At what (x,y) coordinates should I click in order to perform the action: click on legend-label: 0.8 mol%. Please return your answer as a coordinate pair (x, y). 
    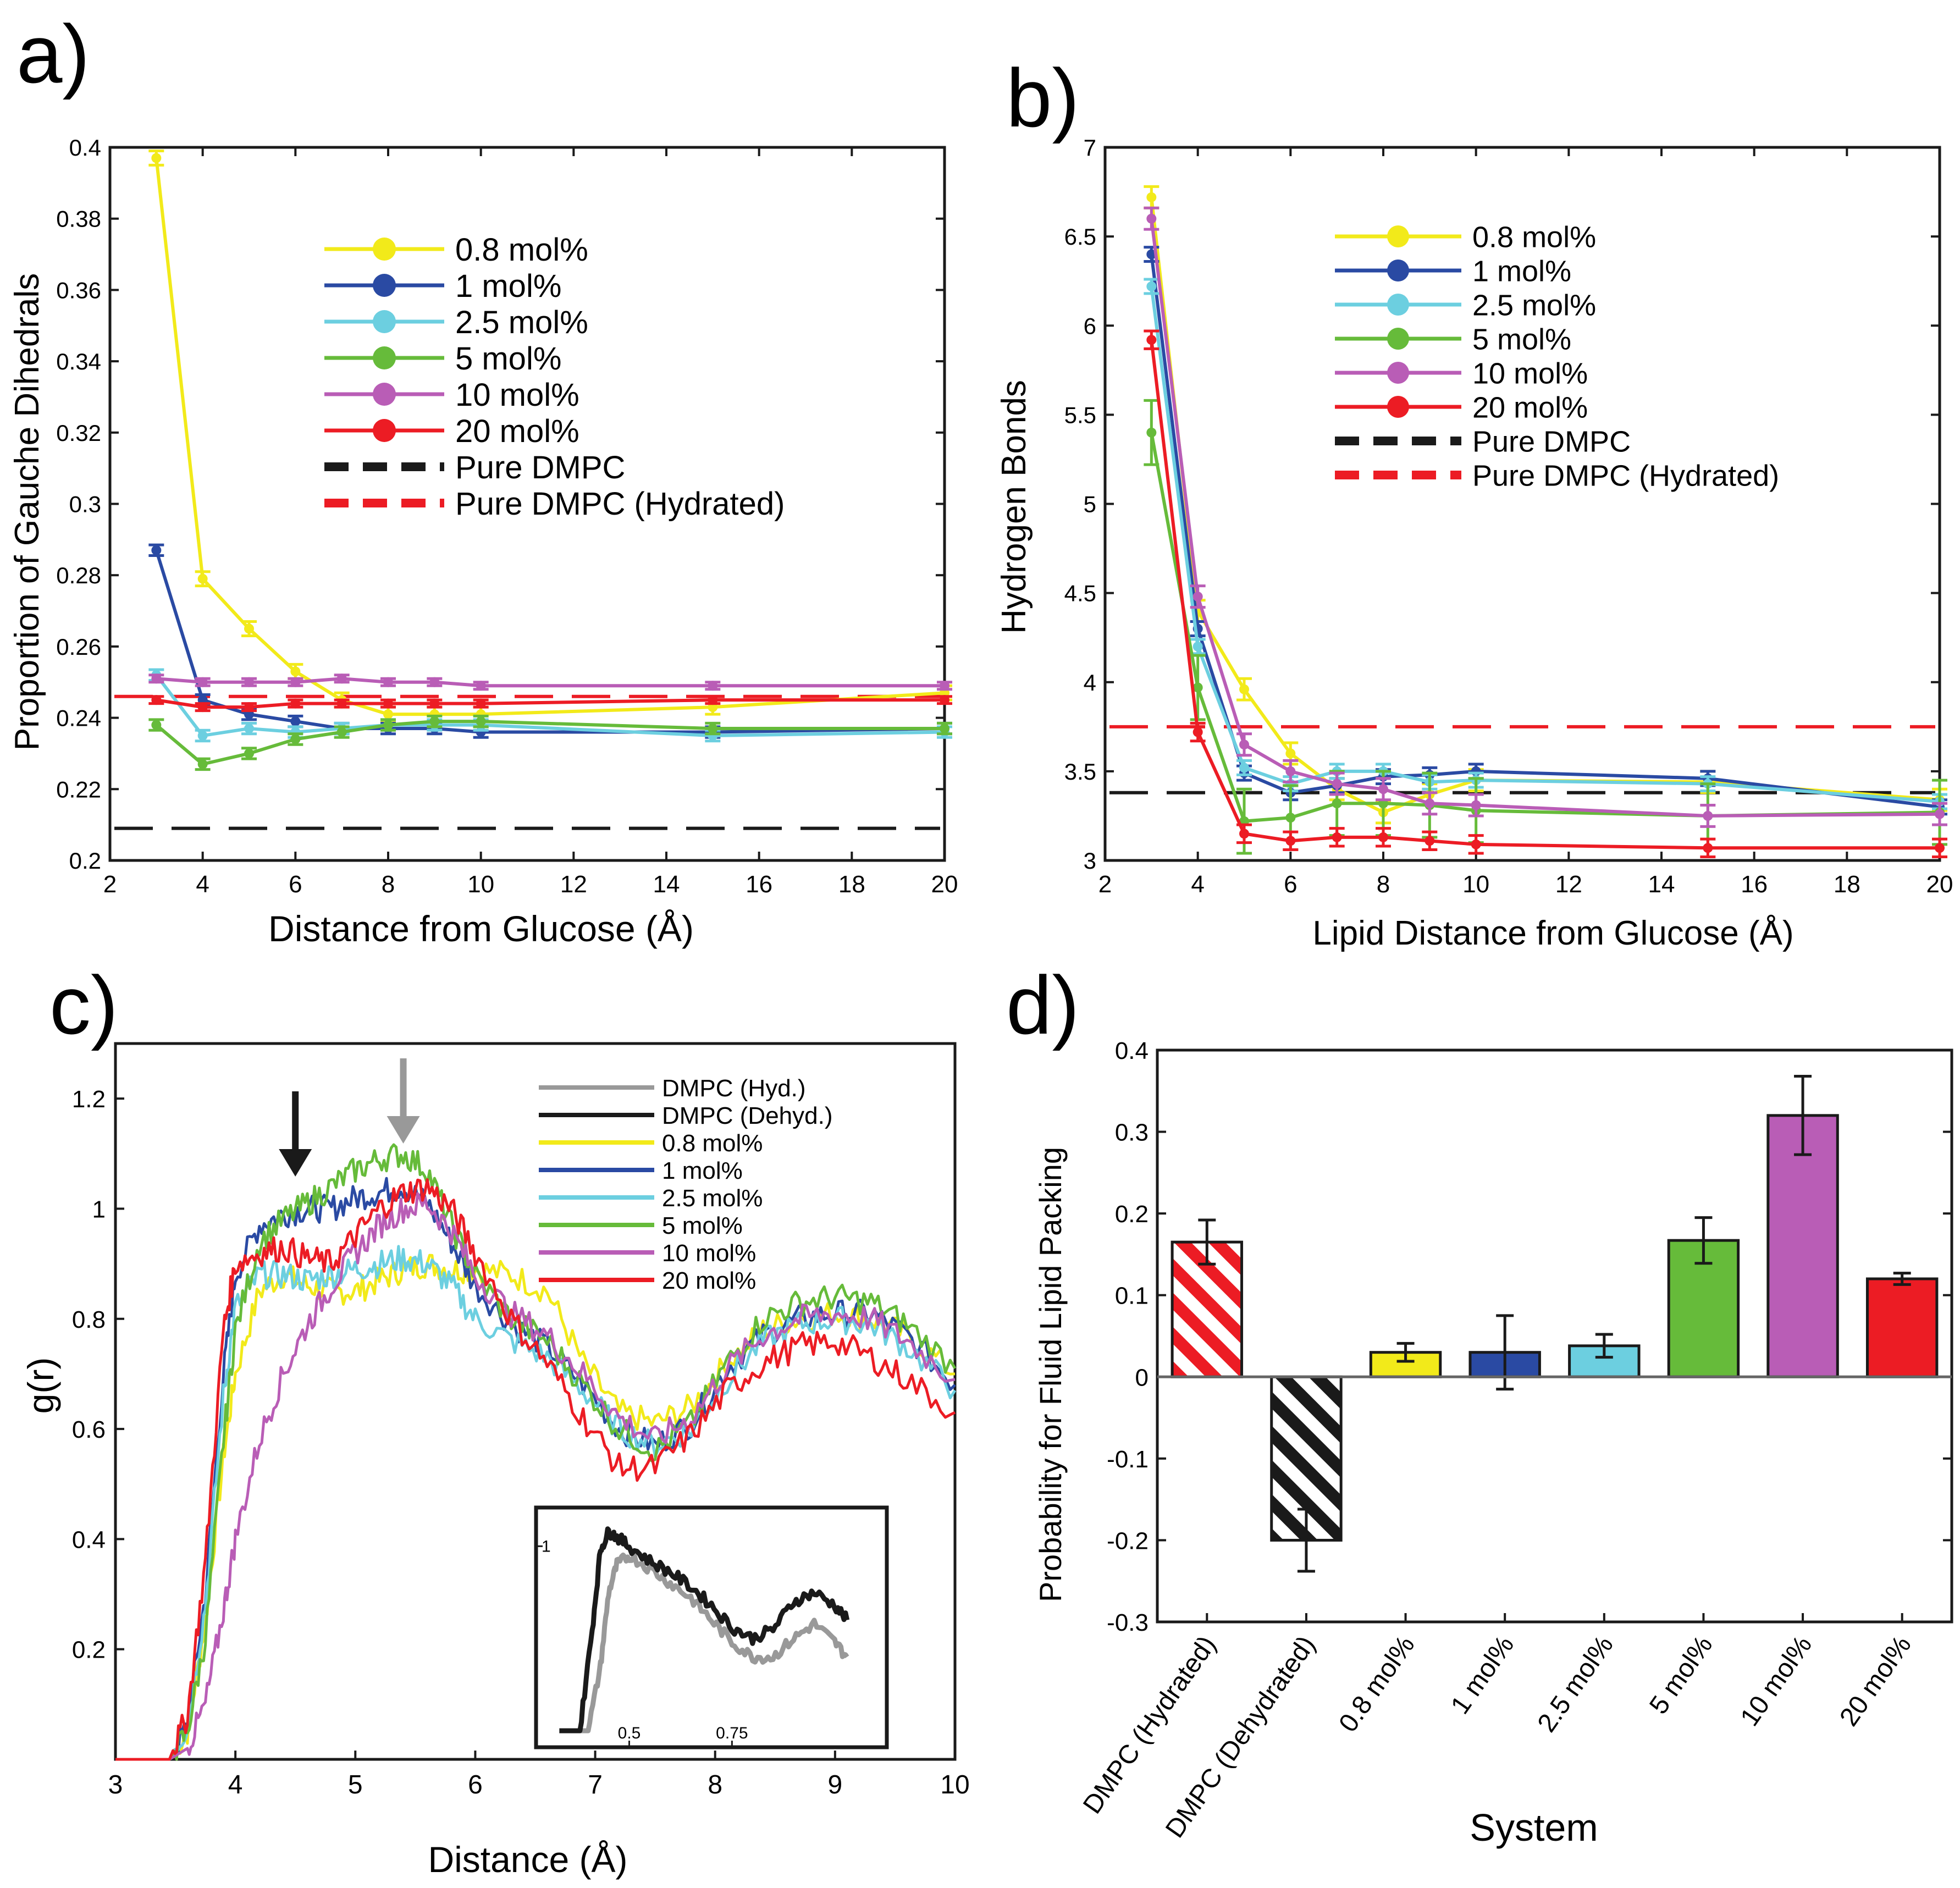
    Looking at the image, I should click on (521, 250).